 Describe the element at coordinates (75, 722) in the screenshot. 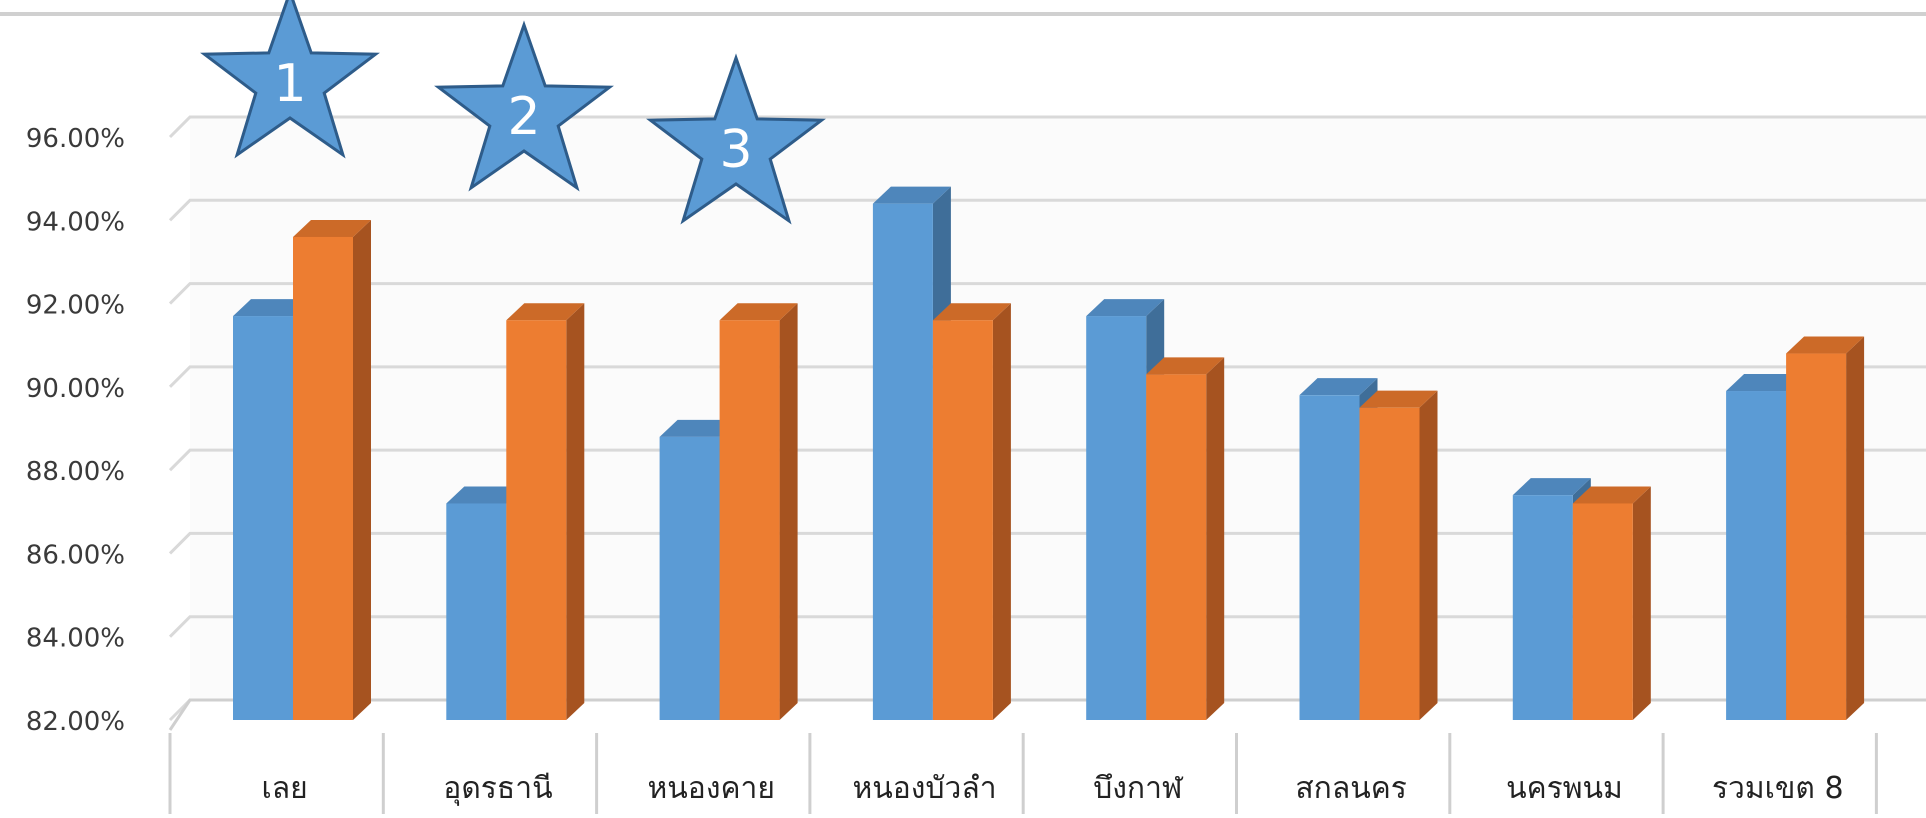

I see `y-tick-label: 82.00%` at that location.